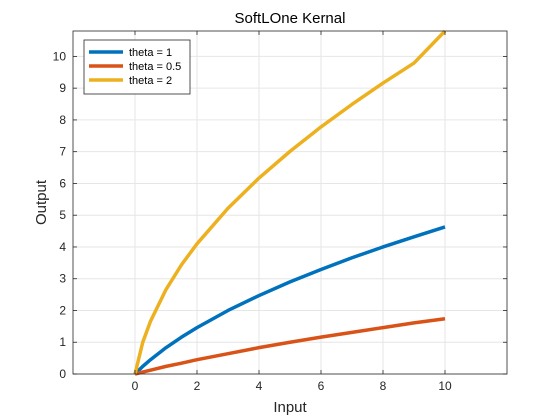 The height and width of the screenshot is (420, 560). Describe the element at coordinates (321, 386) in the screenshot. I see `x-tick-label: 6` at that location.